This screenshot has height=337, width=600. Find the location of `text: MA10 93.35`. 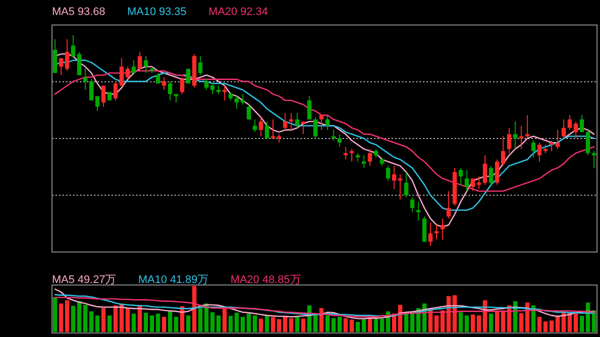

text: MA10 93.35 is located at coordinates (157, 12).